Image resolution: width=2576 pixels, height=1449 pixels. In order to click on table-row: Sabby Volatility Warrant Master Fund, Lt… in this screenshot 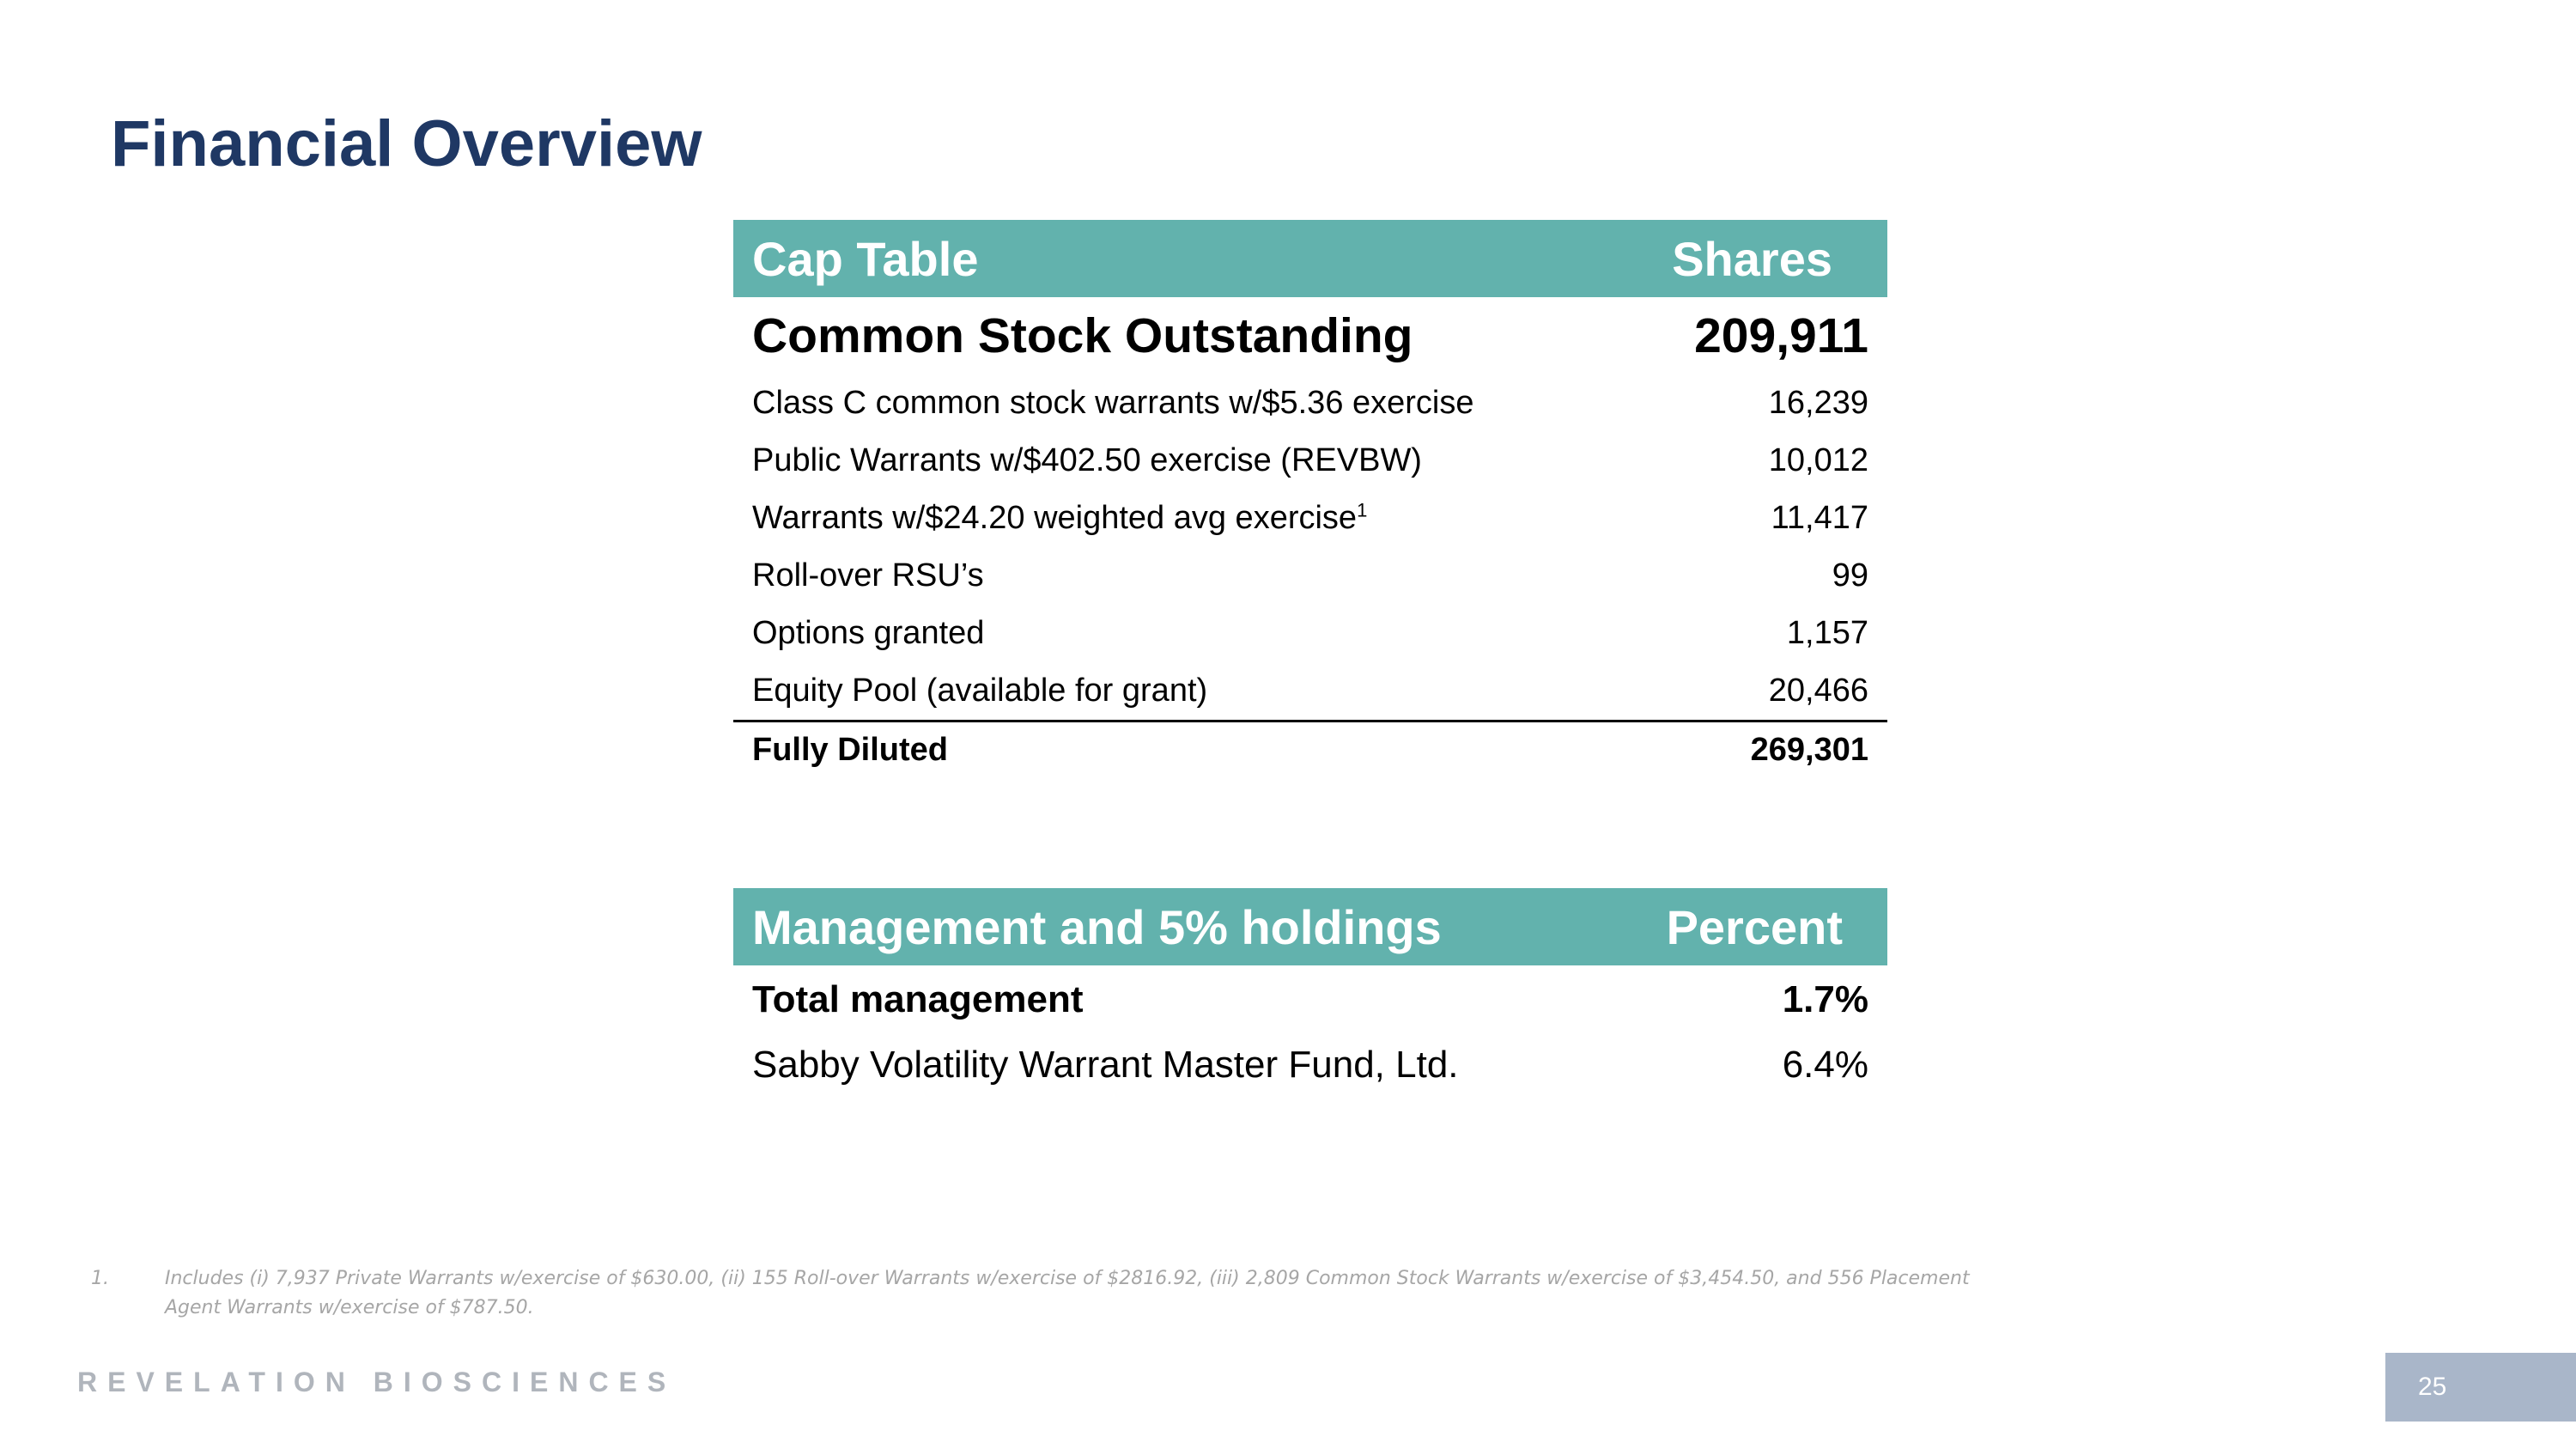, I will do `click(1310, 1065)`.